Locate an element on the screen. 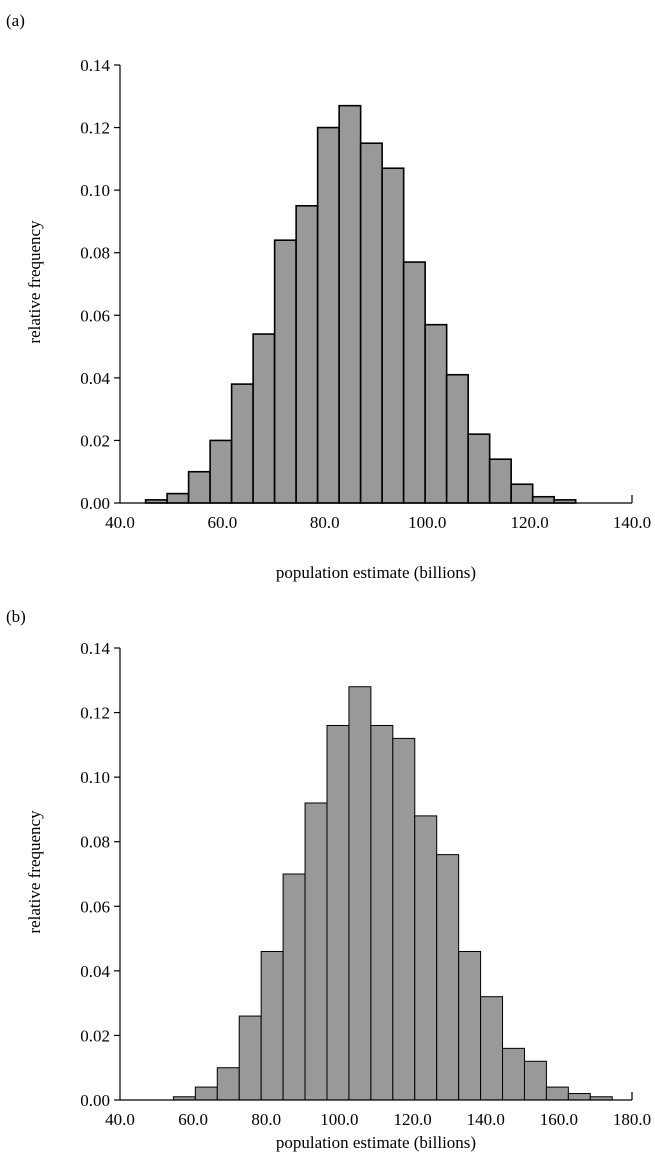  x-tick-label-b-7: 180.0 is located at coordinates (632, 1119).